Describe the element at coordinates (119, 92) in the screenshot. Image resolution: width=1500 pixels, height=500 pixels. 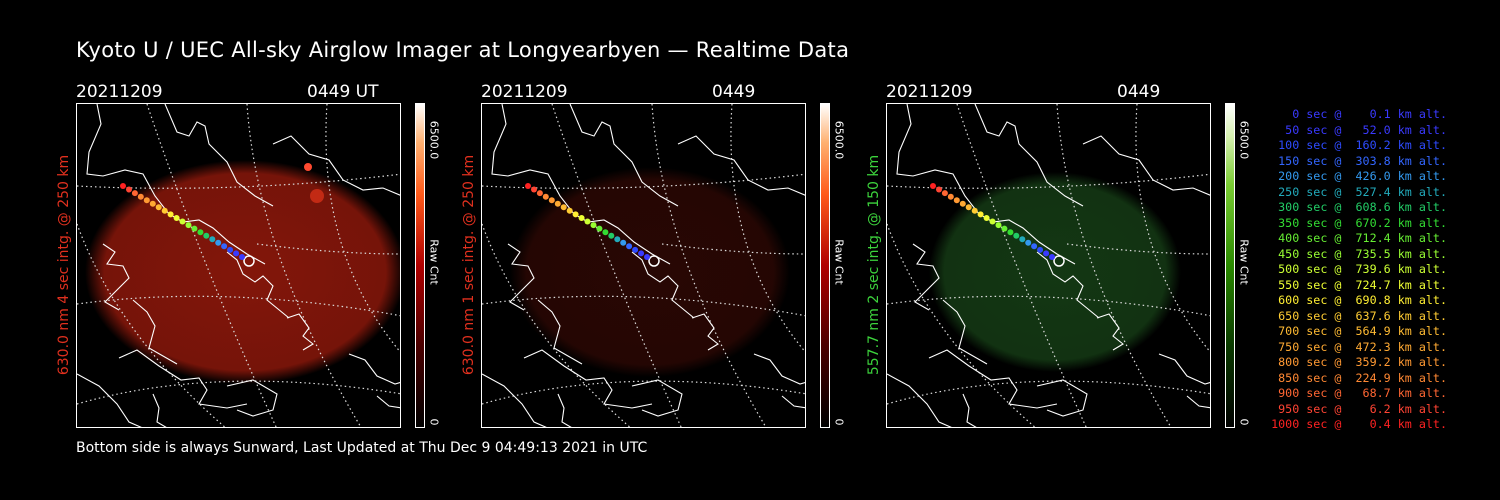
I see `panel-date: 20211209` at that location.